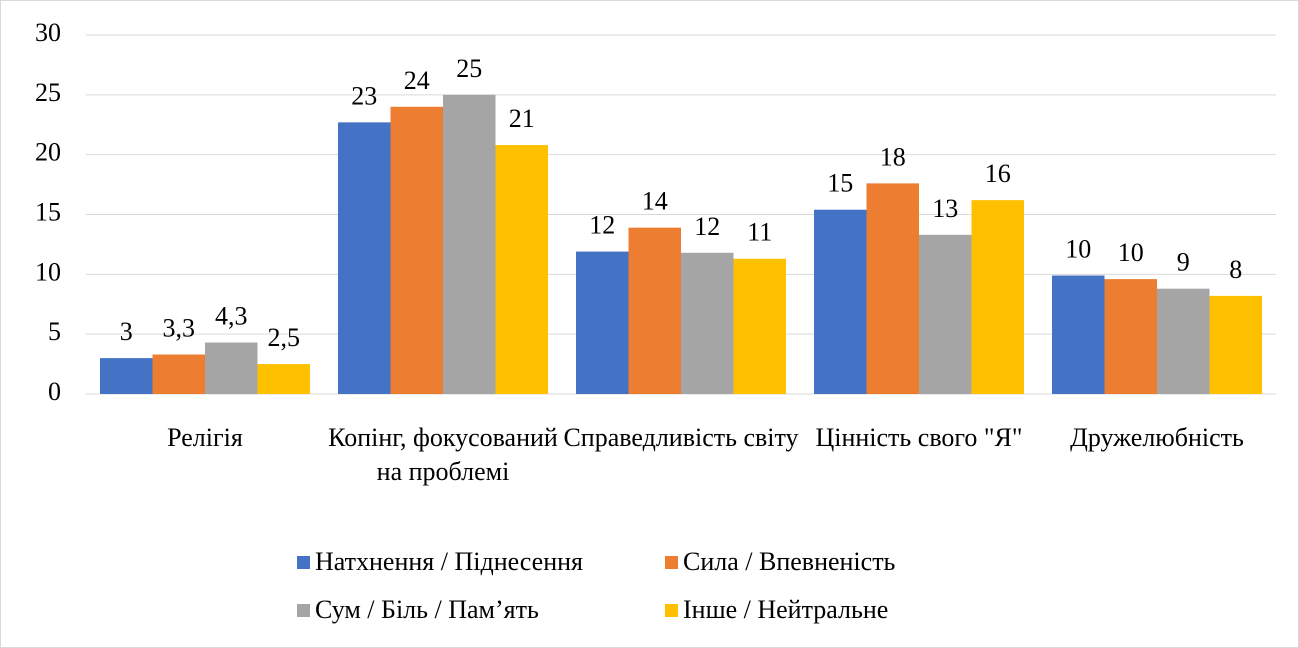 Image resolution: width=1299 pixels, height=648 pixels. I want to click on x-tick-label: Дружелюбність, so click(1157, 437).